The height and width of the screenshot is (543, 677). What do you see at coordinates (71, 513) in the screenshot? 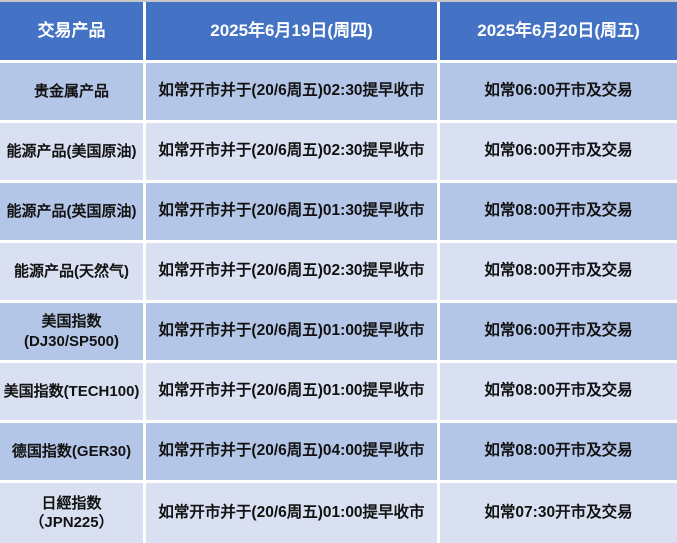
I see `cell-product: 日經指数 （JPN225）` at bounding box center [71, 513].